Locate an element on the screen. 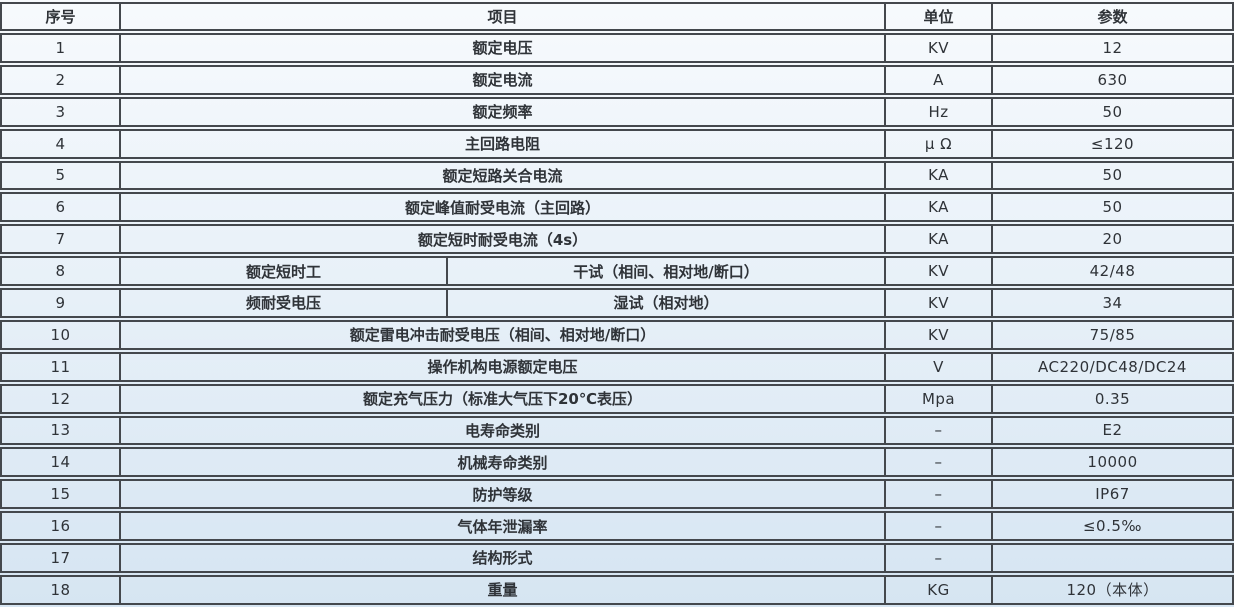 This screenshot has width=1234, height=607. unit-cell: KG is located at coordinates (939, 589).